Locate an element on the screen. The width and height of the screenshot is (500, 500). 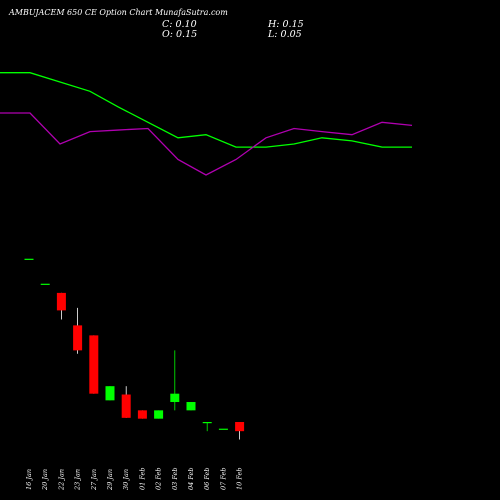
ma-fast-line is located at coordinates (206, 110).